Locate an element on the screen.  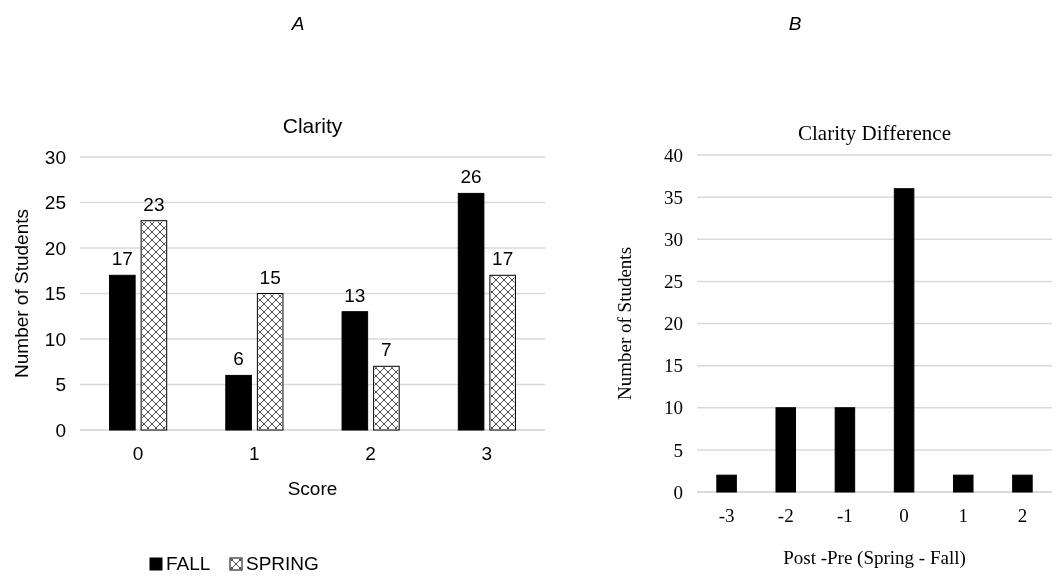
y-tick-label: 40 is located at coordinates (673, 155).